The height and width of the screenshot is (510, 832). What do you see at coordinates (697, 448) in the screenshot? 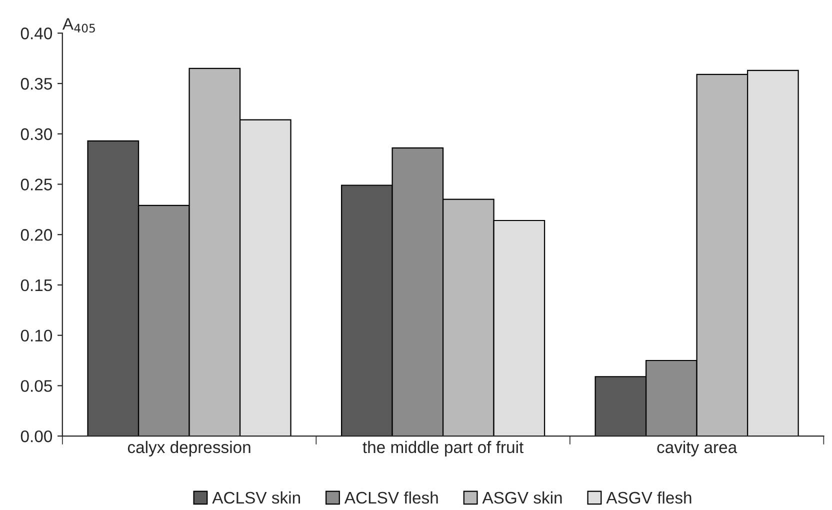
I see `x-tick-label: cavity area` at bounding box center [697, 448].